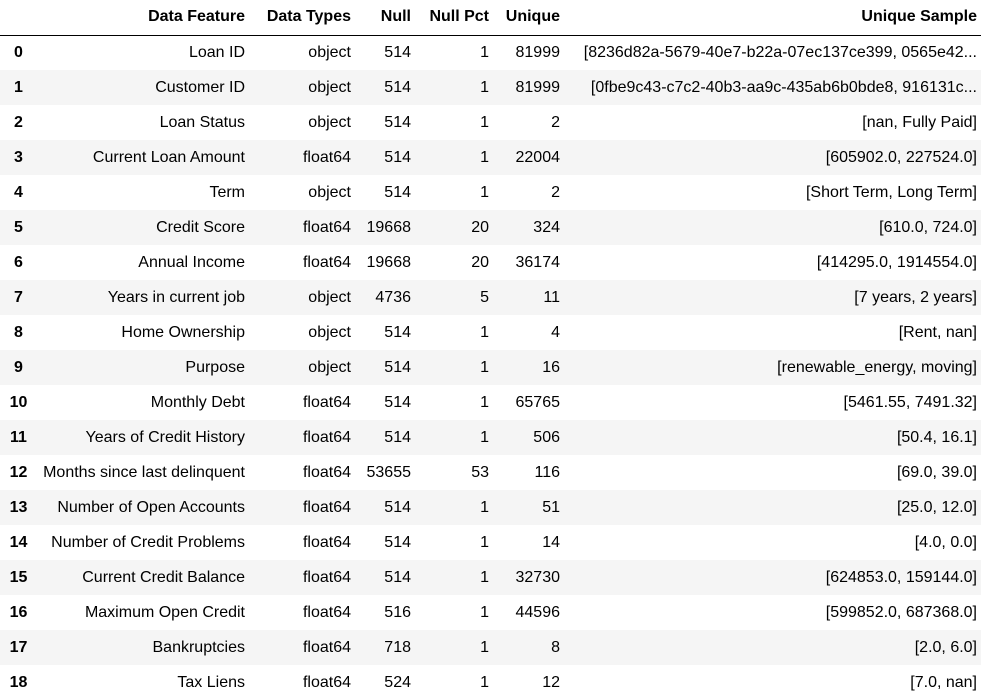 The image size is (981, 700). Describe the element at coordinates (538, 402) in the screenshot. I see `cell-unique: 65765` at that location.